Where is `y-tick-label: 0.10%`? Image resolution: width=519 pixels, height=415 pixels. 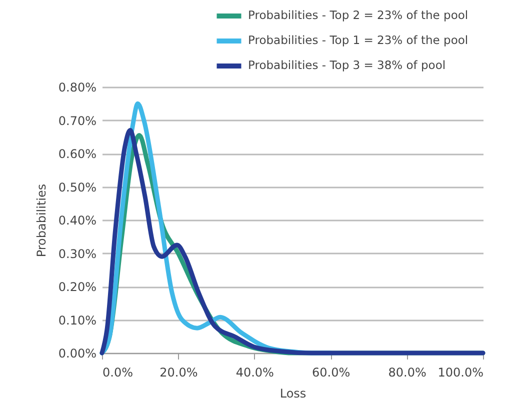 y-tick-label: 0.10% is located at coordinates (77, 320).